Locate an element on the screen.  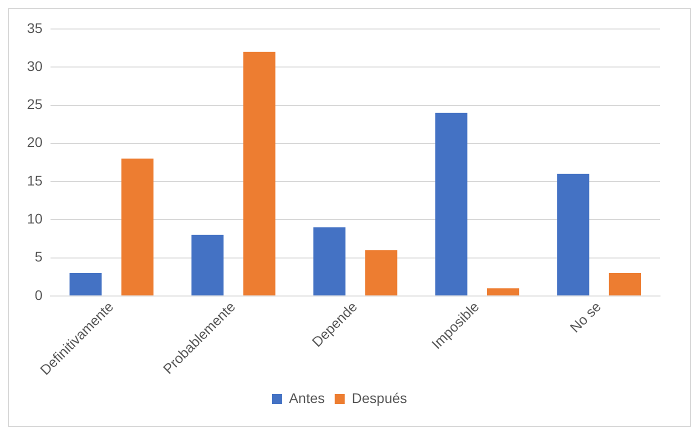
y-tick-label: 20 is located at coordinates (34, 142).